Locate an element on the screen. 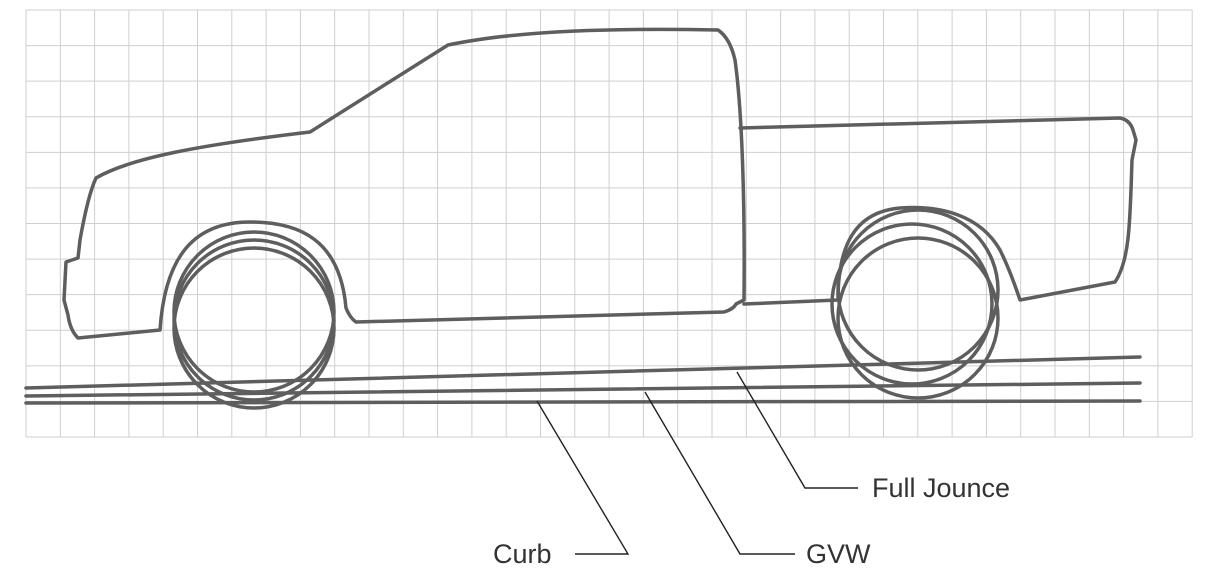  truck-bed-outline is located at coordinates (938, 211).